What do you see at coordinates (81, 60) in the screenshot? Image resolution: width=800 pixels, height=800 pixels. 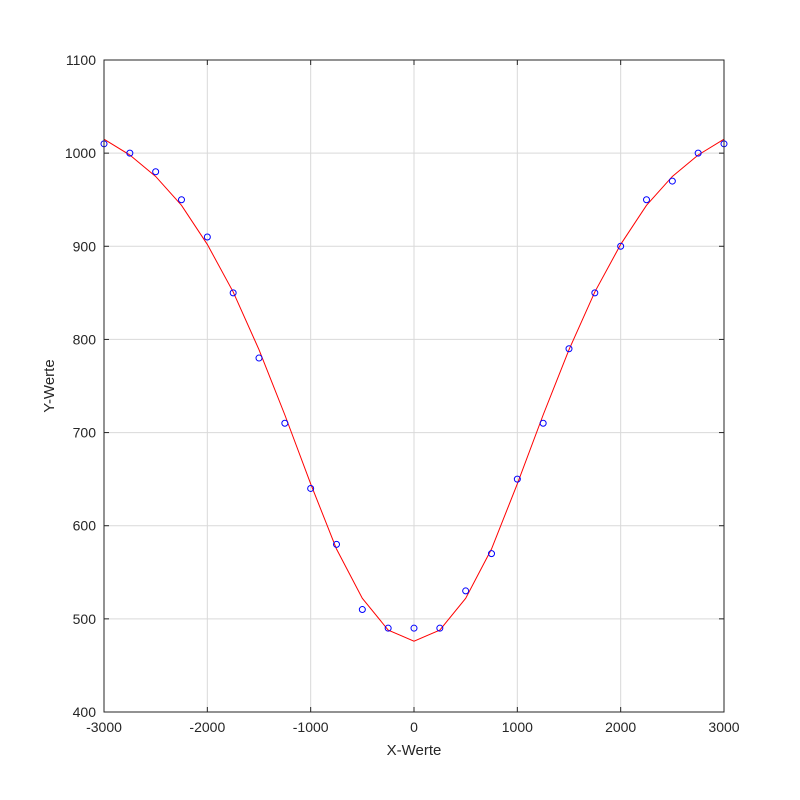 I see `y-tick-label: 1100` at bounding box center [81, 60].